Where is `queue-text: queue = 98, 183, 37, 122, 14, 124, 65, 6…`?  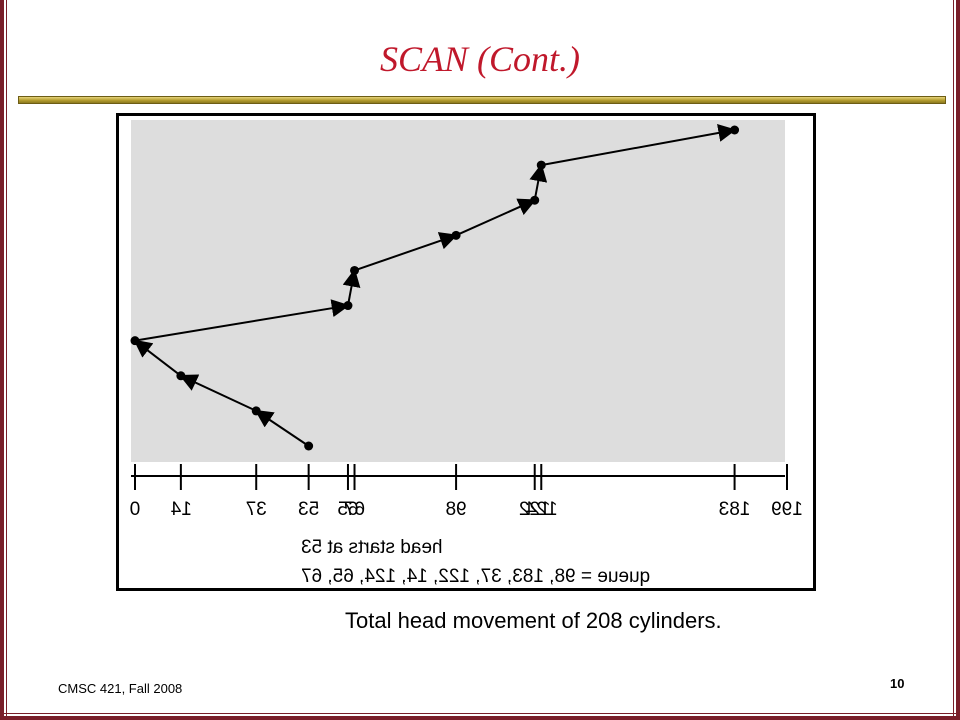
queue-text: queue = 98, 183, 37, 122, 14, 124, 65, 6… is located at coordinates (475, 576).